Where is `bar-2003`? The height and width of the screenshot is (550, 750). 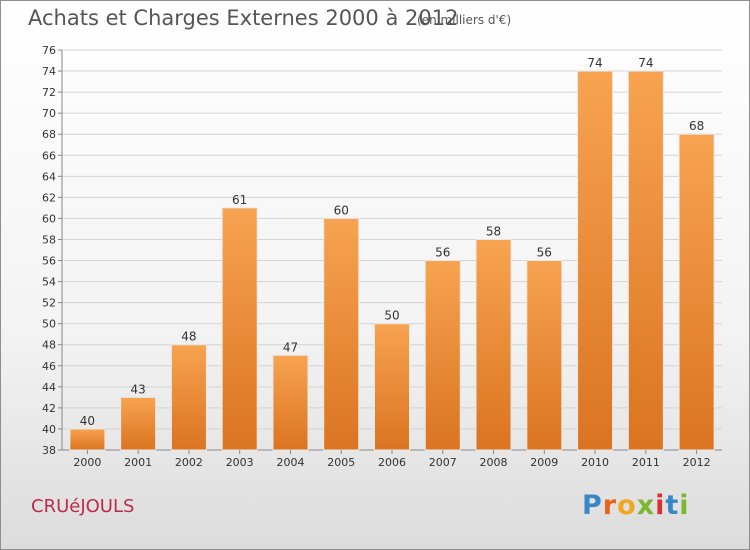
bar-2003 is located at coordinates (239, 329).